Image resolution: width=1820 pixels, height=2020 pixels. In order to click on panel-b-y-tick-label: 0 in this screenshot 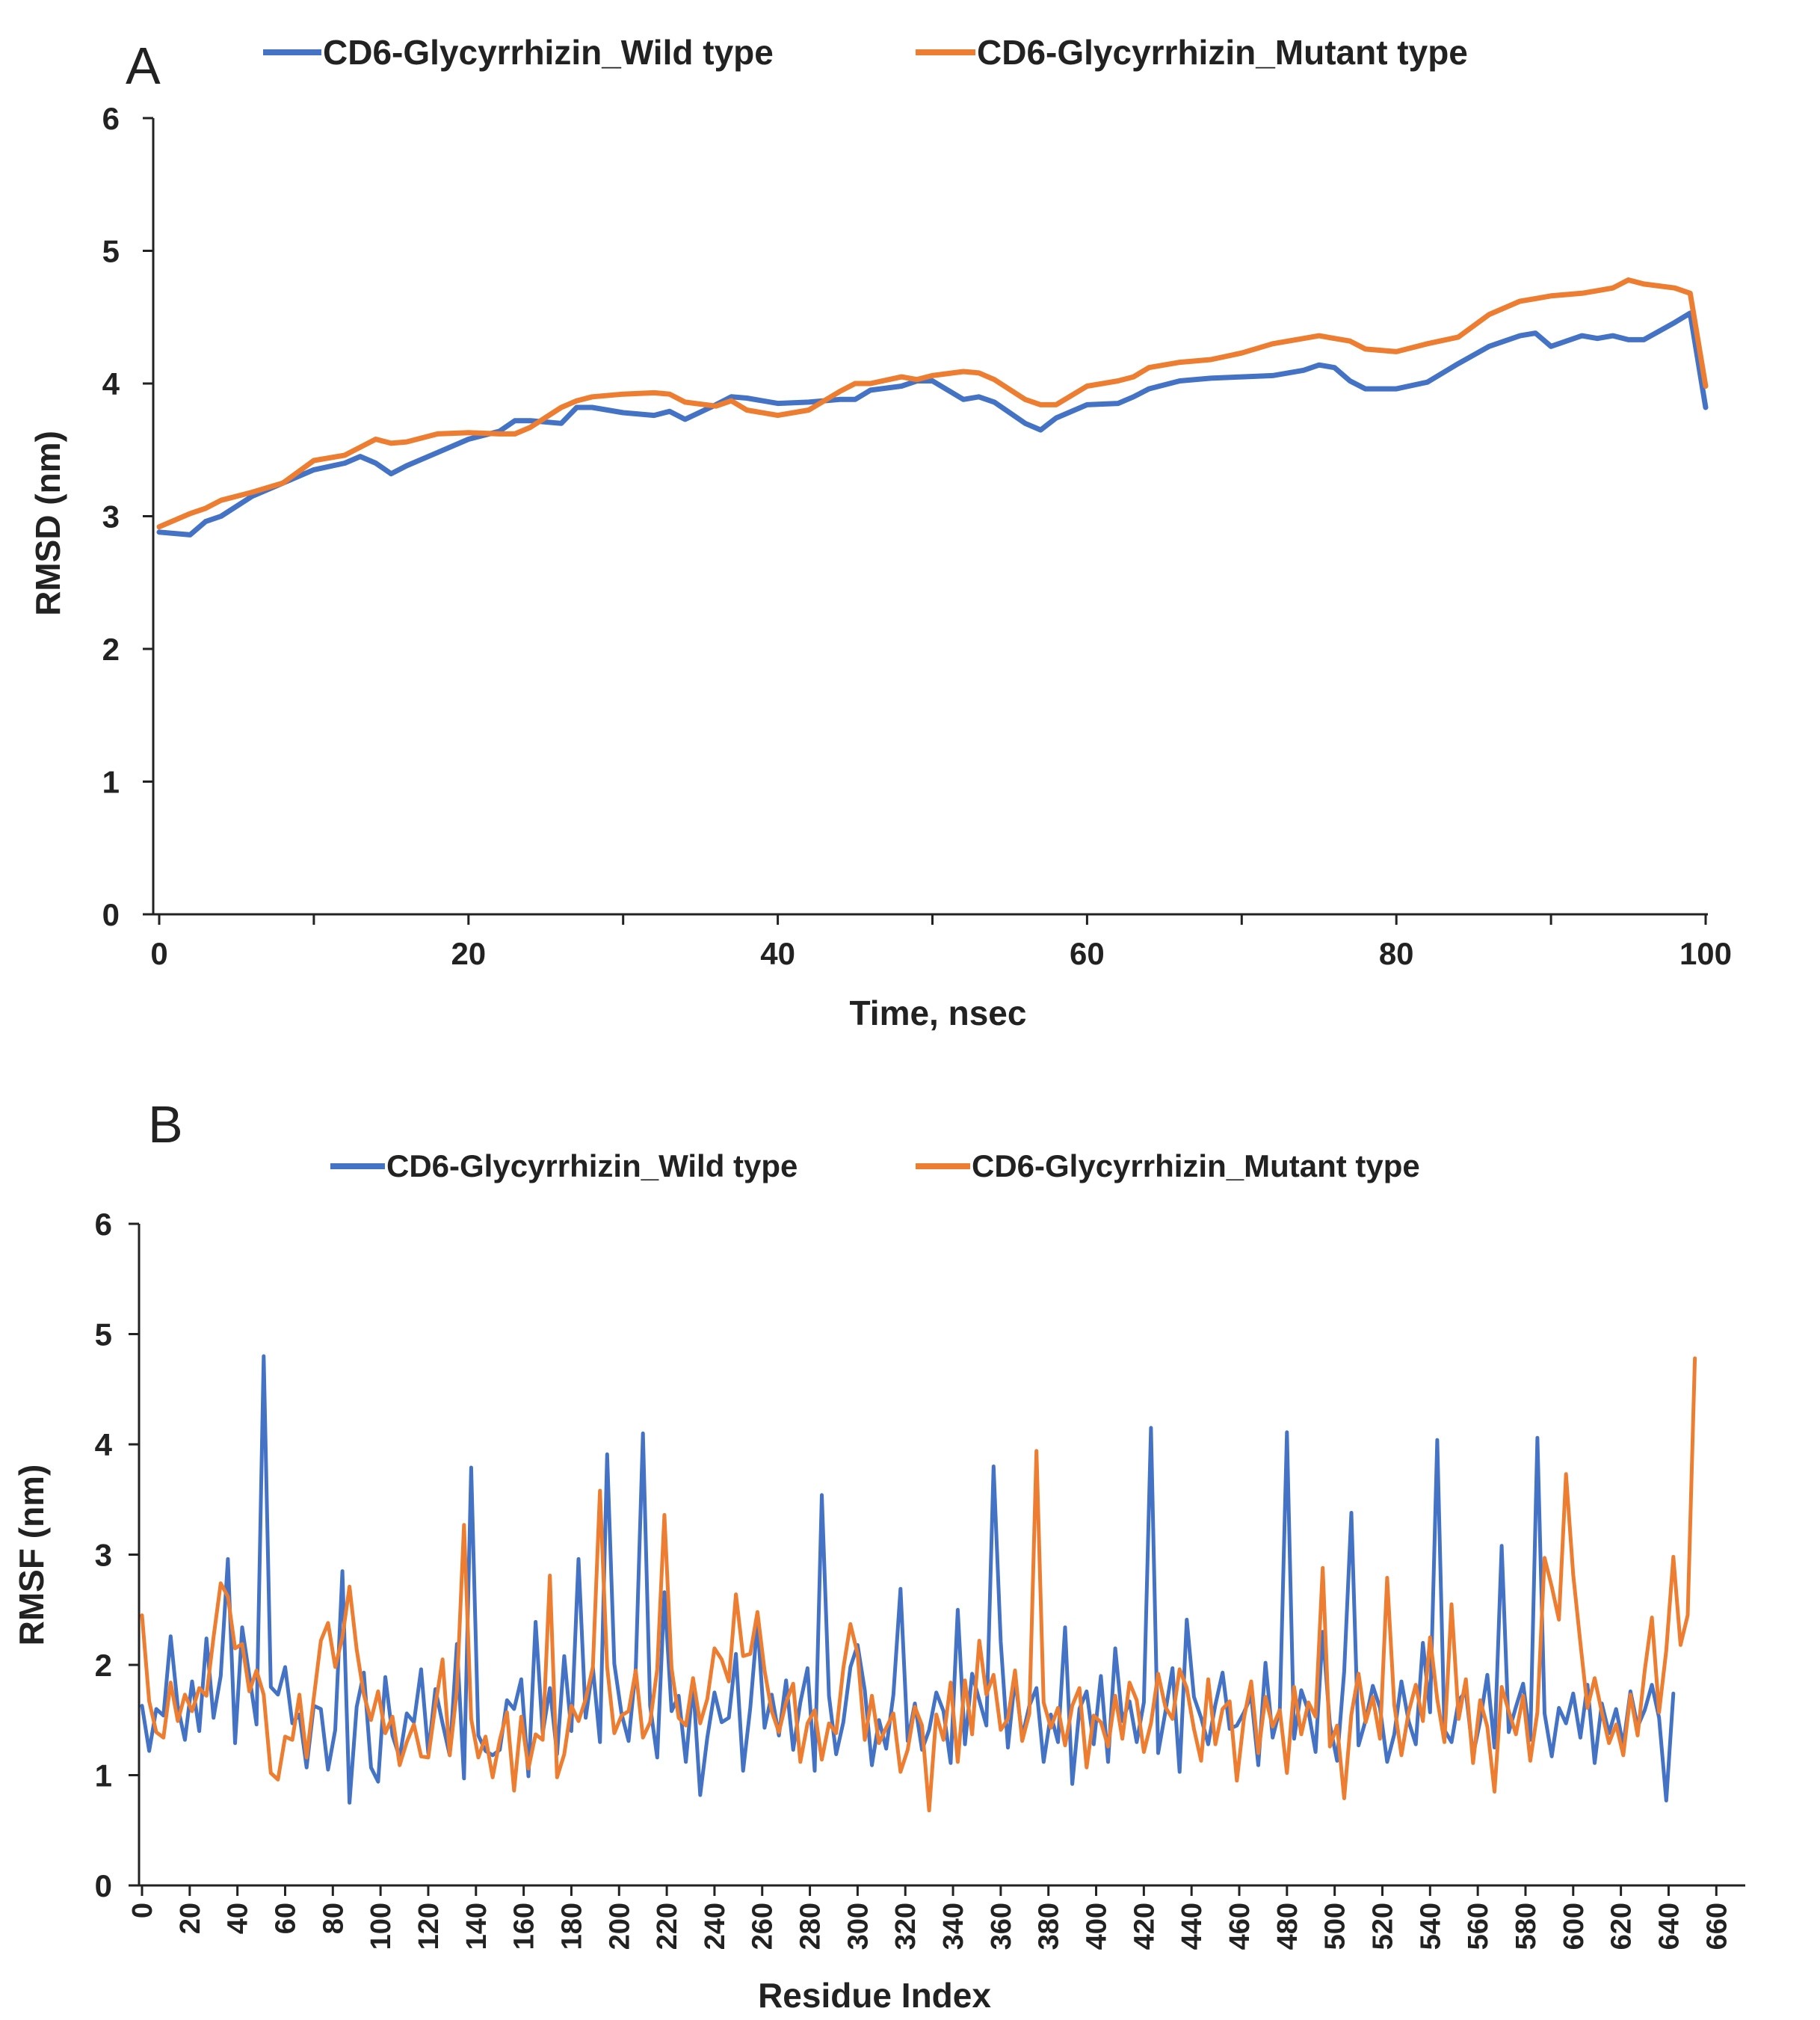, I will do `click(103, 1886)`.